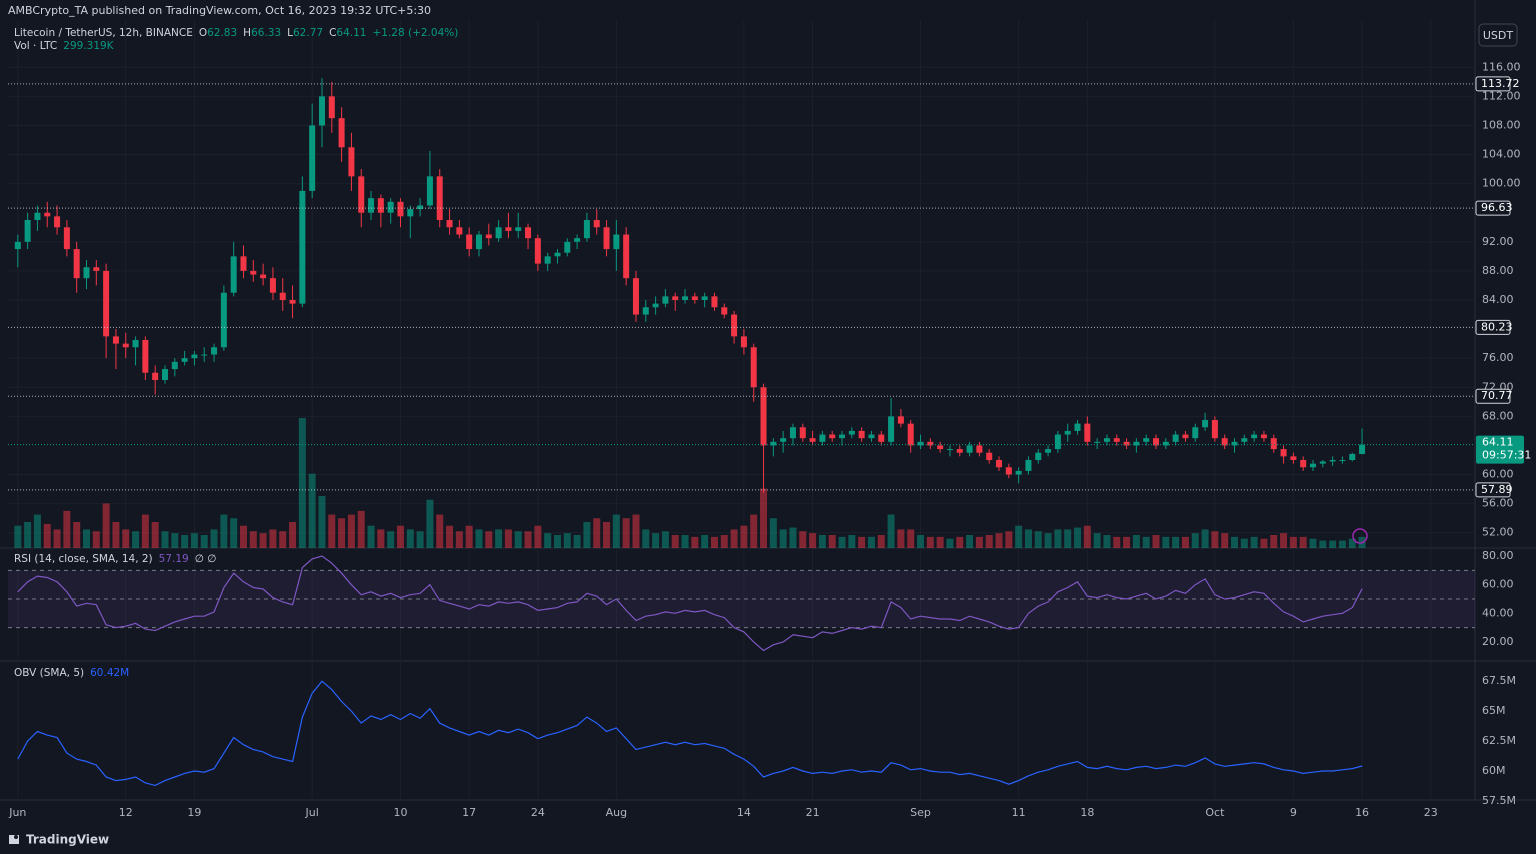  I want to click on y-tick-label: 84.00, so click(1498, 299).